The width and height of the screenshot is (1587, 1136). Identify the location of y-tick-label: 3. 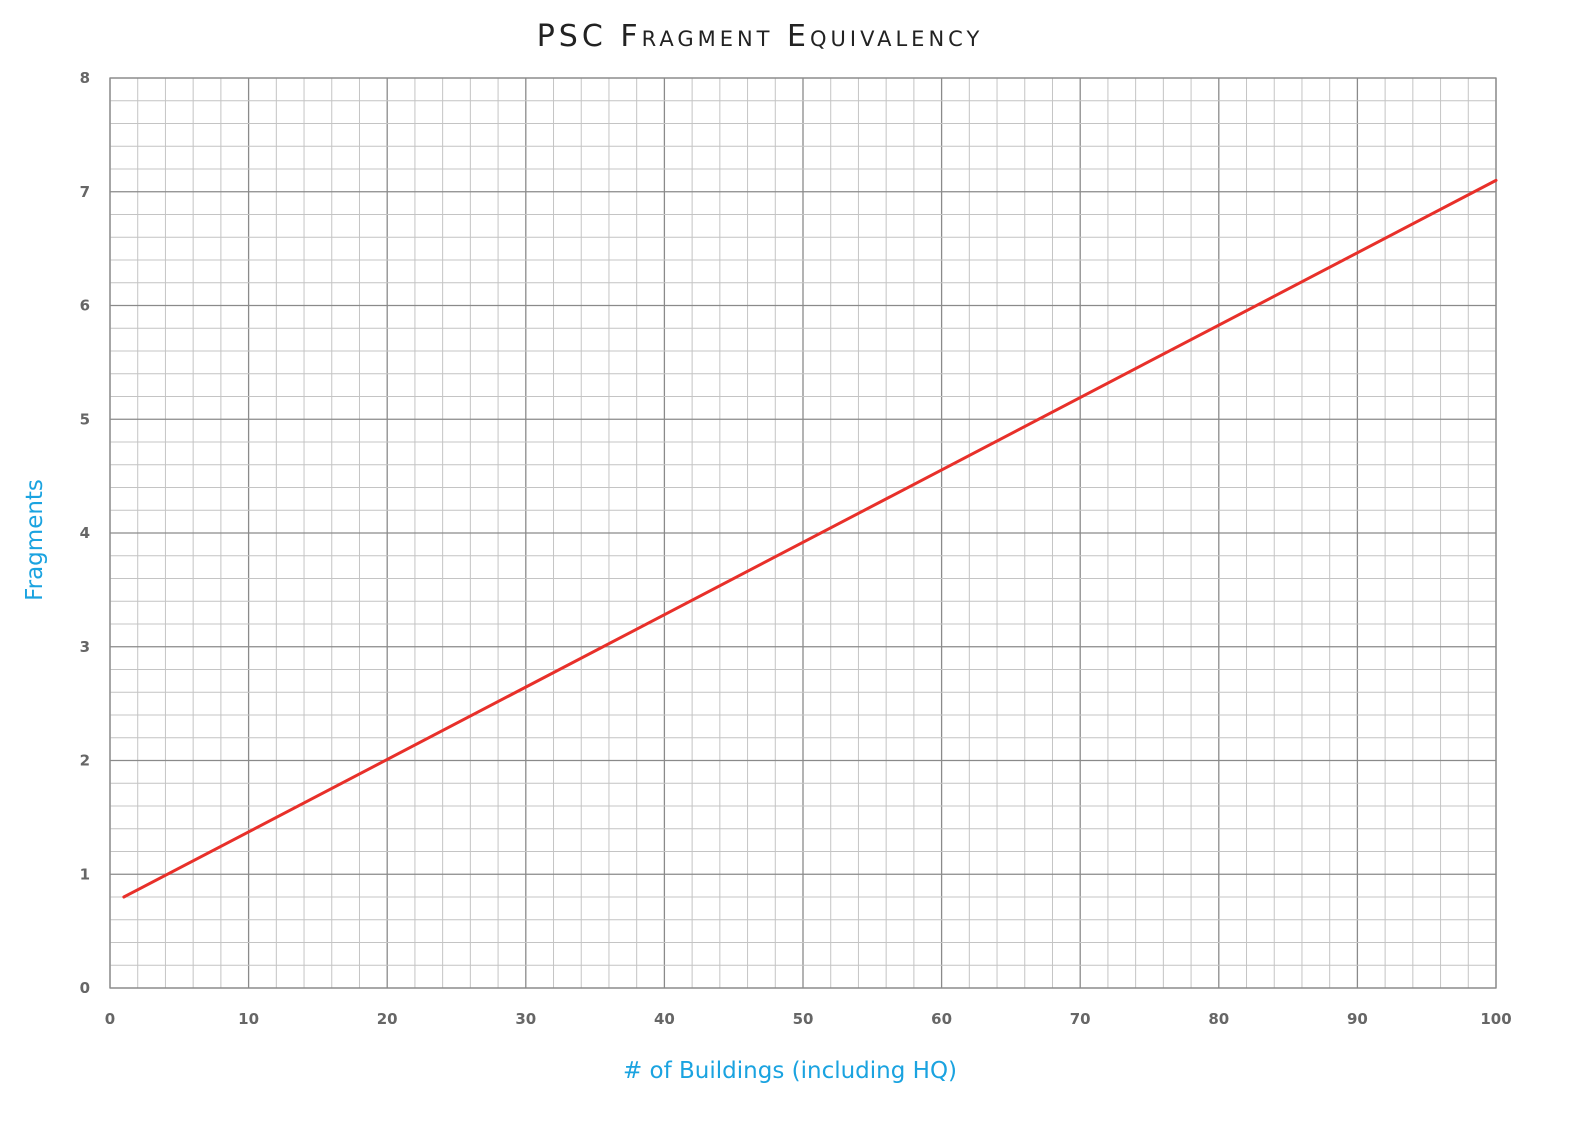
(85, 647).